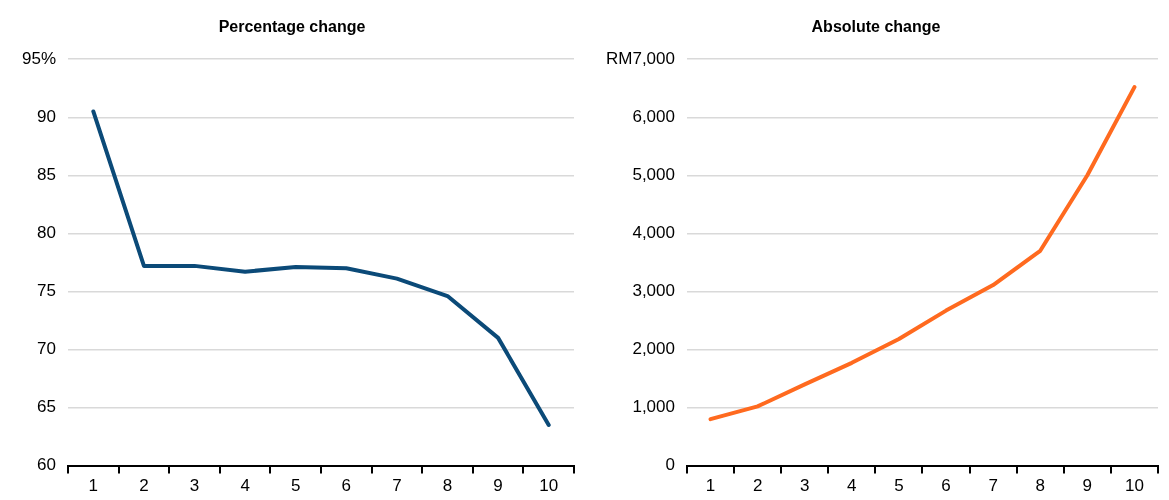 The width and height of the screenshot is (1169, 500). I want to click on y-tick-label: 6,000, so click(653, 116).